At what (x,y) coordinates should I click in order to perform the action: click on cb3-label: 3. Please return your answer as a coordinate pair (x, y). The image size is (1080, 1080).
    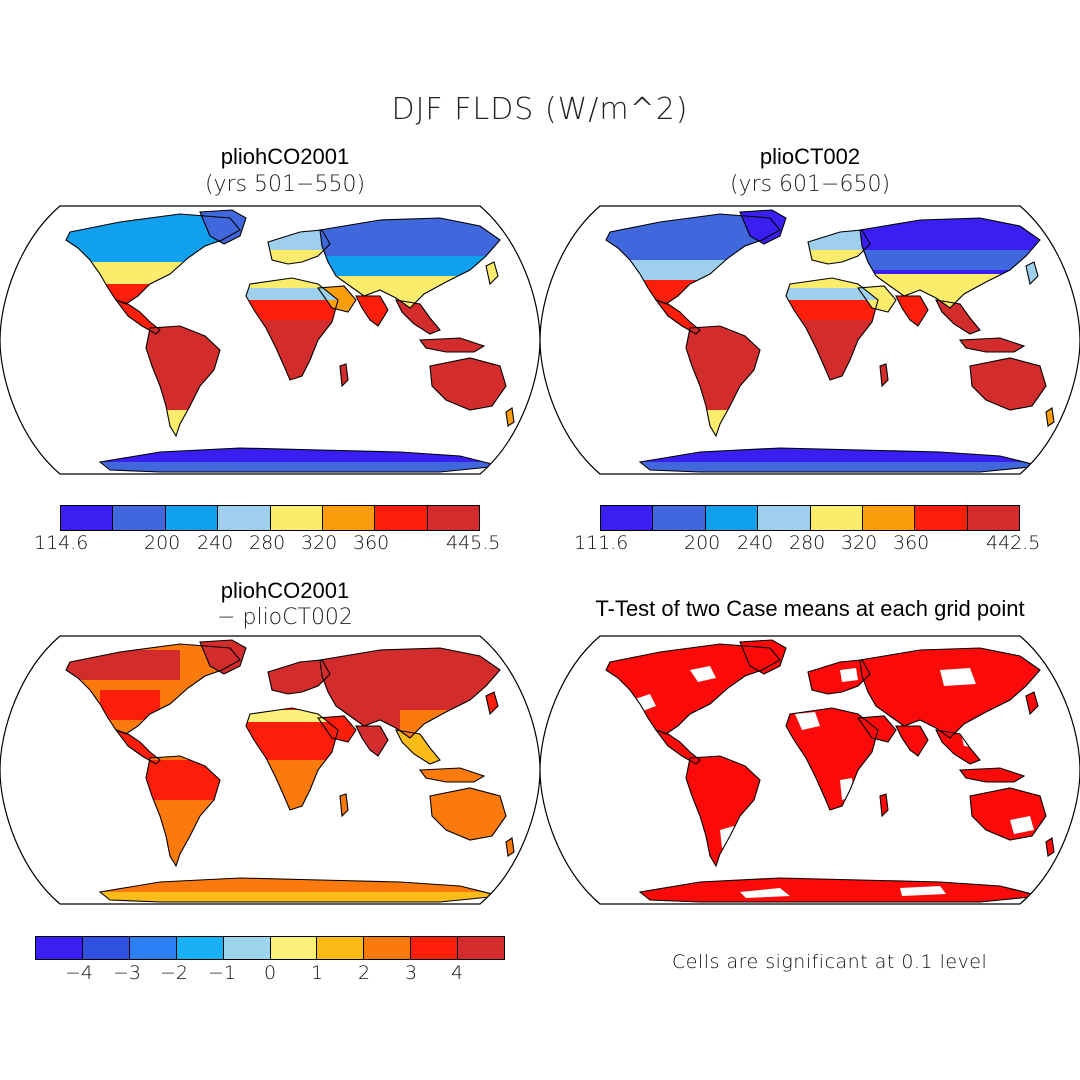
    Looking at the image, I should click on (411, 973).